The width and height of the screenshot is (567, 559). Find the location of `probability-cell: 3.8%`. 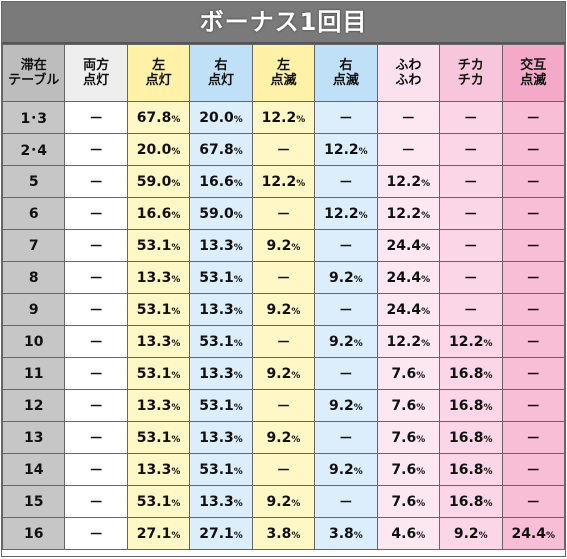

probability-cell: 3.8% is located at coordinates (346, 533).